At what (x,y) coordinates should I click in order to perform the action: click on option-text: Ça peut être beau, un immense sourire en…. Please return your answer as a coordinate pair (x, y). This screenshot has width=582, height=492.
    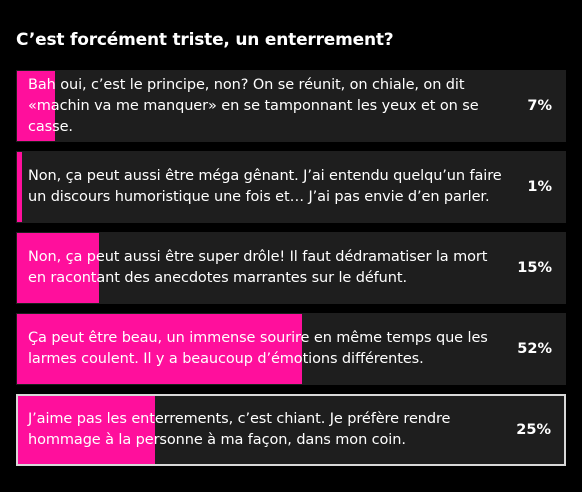
    Looking at the image, I should click on (258, 348).